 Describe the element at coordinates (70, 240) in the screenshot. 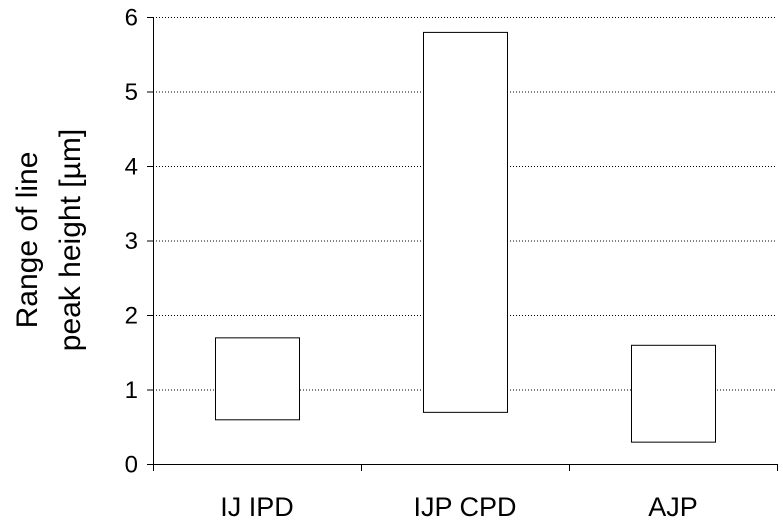

I see `y-axis-label-line-2: peak height [µm]` at that location.